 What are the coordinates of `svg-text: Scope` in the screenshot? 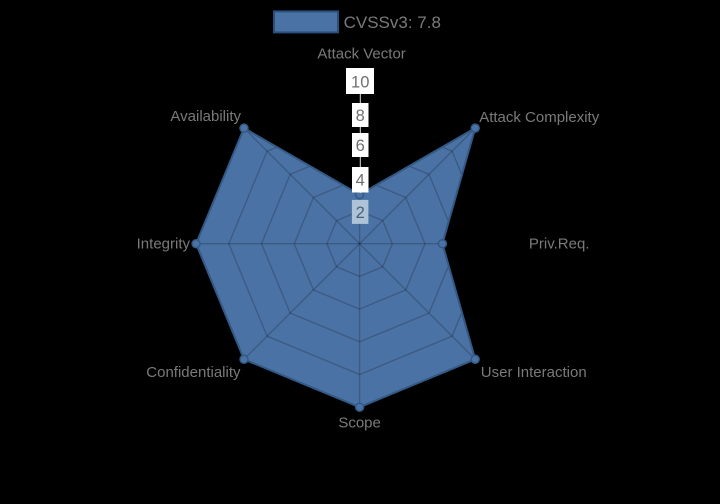 It's located at (359, 423).